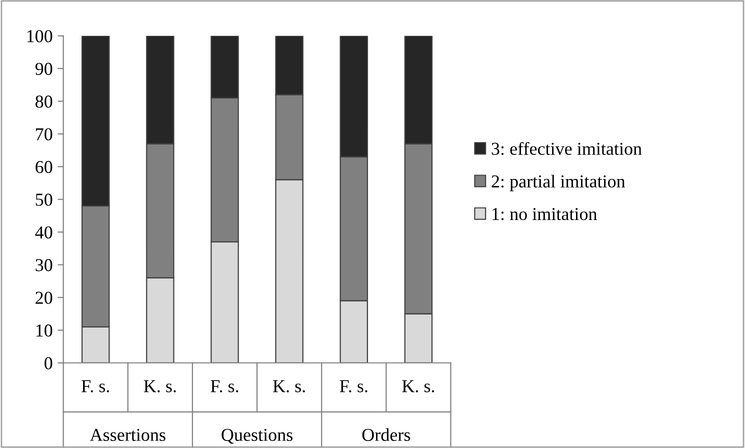 Image resolution: width=745 pixels, height=448 pixels. I want to click on y-tick-label: 90, so click(43, 68).